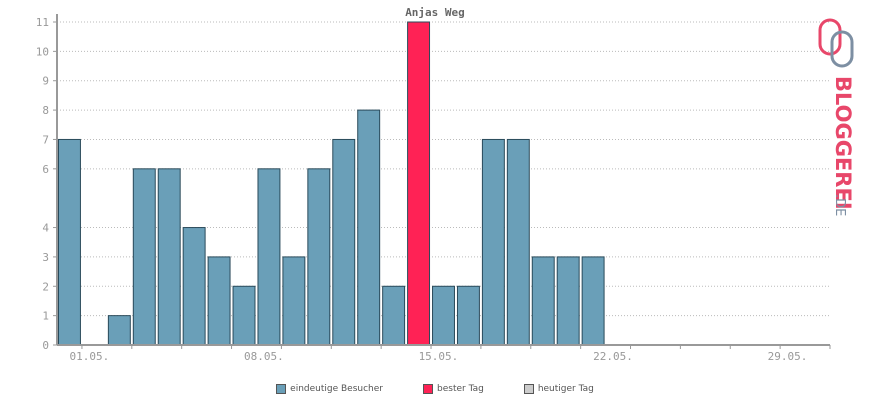  Describe the element at coordinates (839, 205) in the screenshot. I see `logo-suffix: .DE` at that location.